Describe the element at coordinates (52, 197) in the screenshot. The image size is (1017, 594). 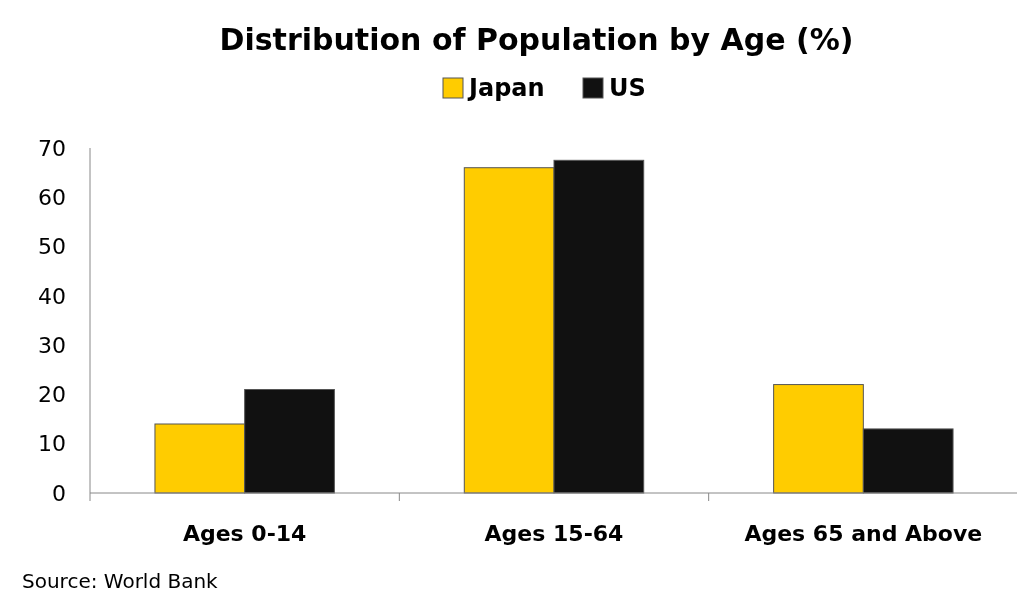
I see `y-tick-label: 60` at that location.